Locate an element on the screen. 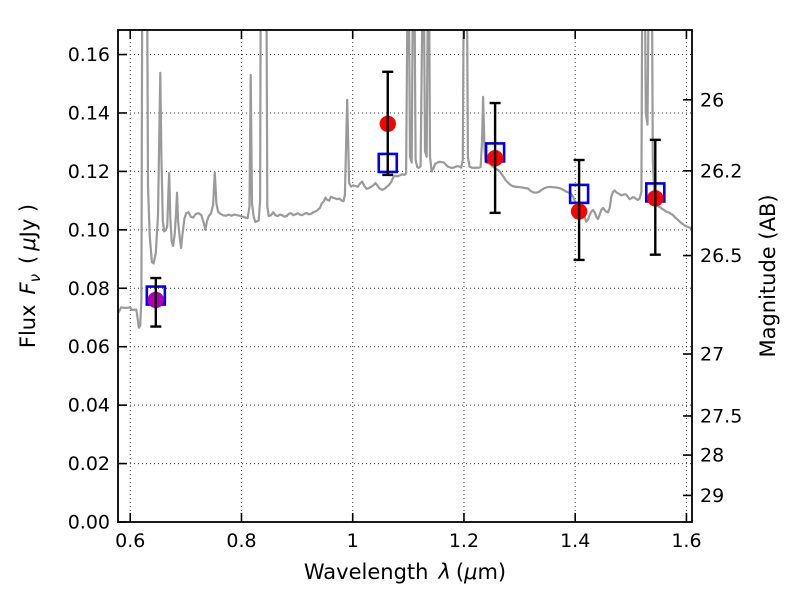 The image size is (800, 600). mu-symbol-y: μ is located at coordinates (28, 244).